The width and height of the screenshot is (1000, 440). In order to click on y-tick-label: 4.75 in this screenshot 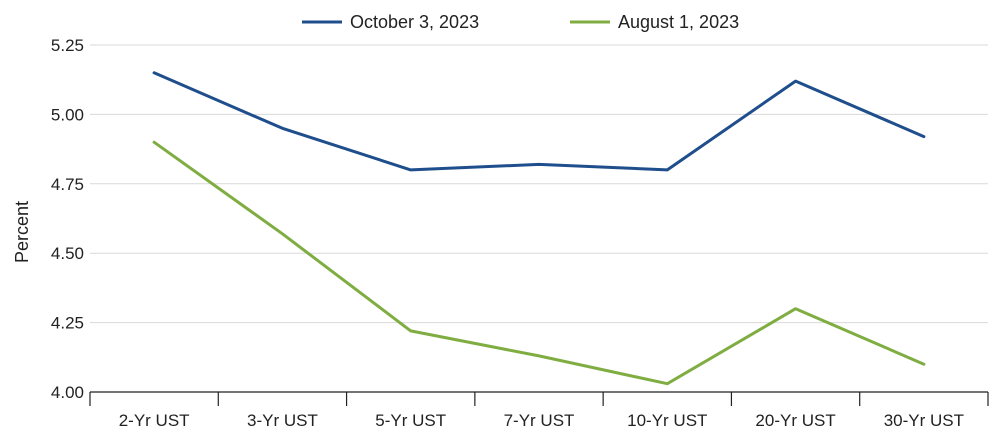, I will do `click(67, 184)`.